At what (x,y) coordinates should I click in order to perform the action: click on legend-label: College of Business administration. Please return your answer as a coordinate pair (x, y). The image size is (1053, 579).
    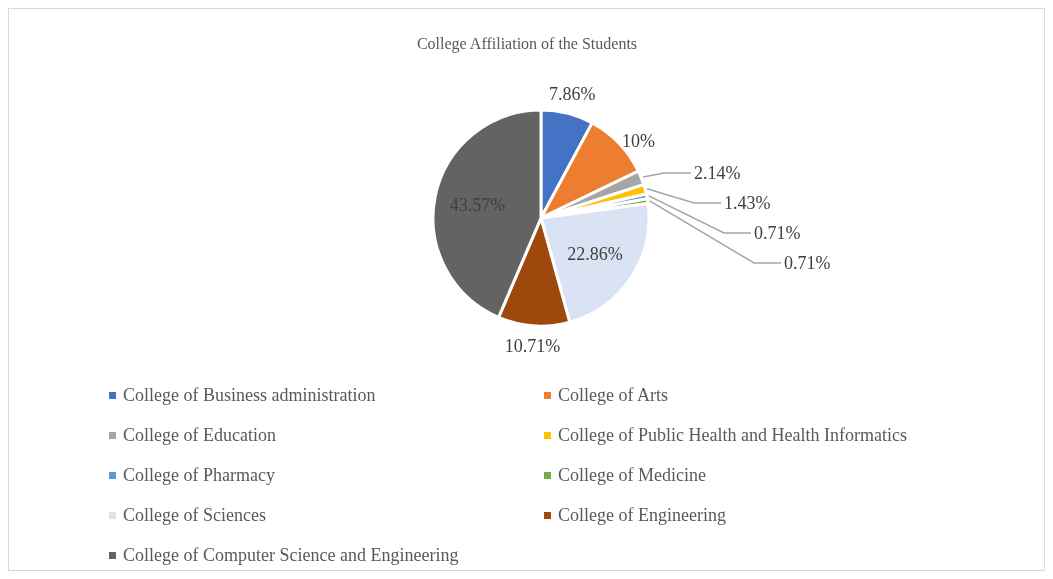
    Looking at the image, I should click on (249, 395).